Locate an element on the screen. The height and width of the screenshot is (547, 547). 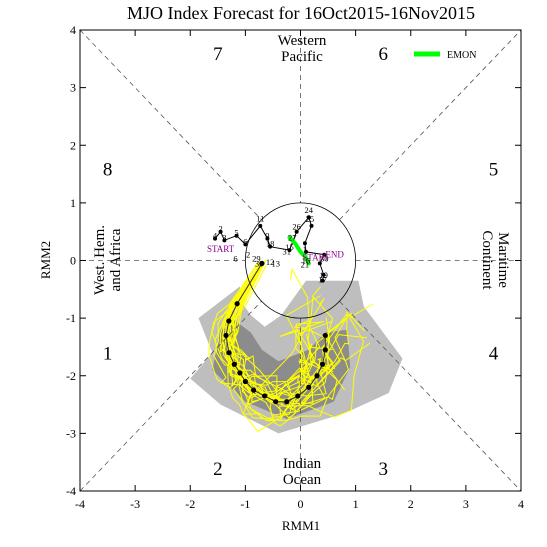
phase-number: 8 is located at coordinates (108, 169).